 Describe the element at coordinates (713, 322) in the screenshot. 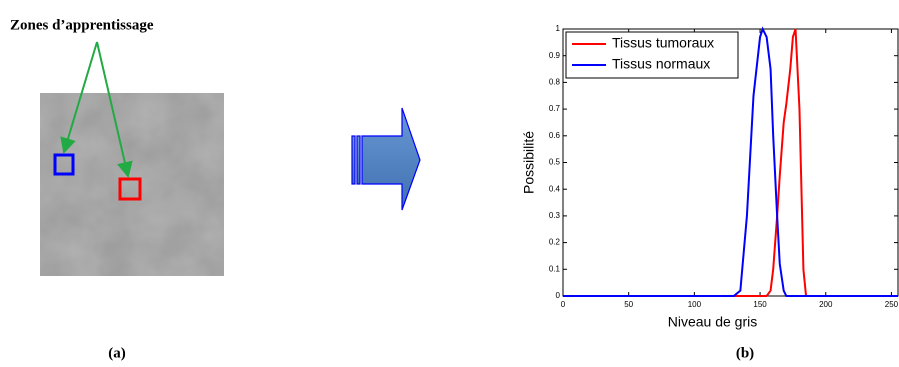

I see `x-axis-label: Niveau de gris` at that location.